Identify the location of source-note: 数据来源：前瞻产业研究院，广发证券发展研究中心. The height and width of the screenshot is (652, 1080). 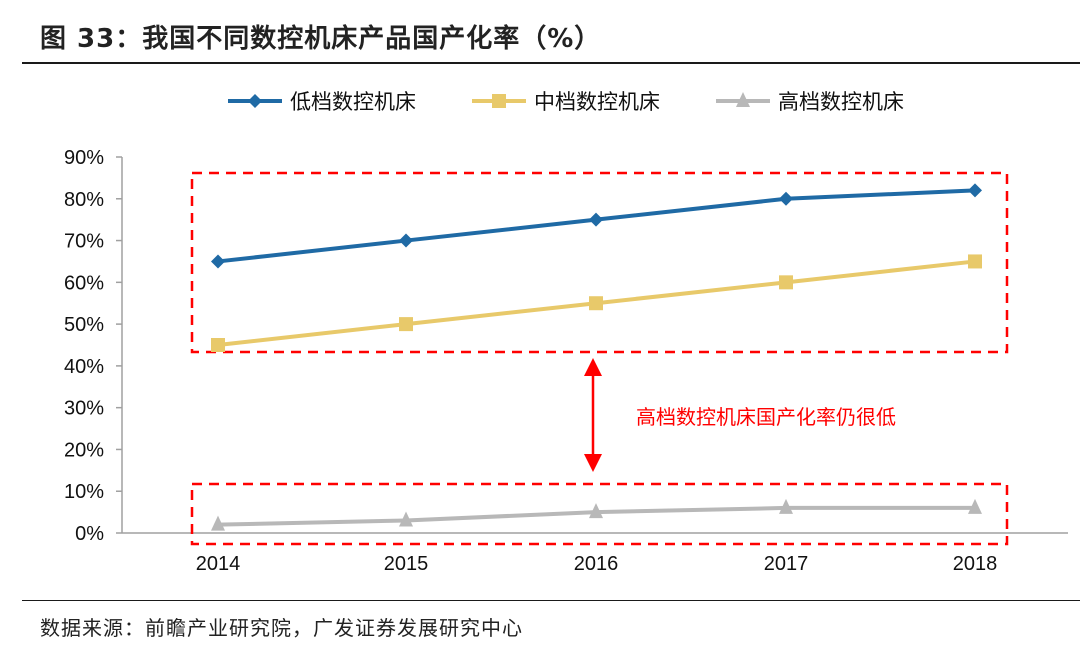
(281, 628).